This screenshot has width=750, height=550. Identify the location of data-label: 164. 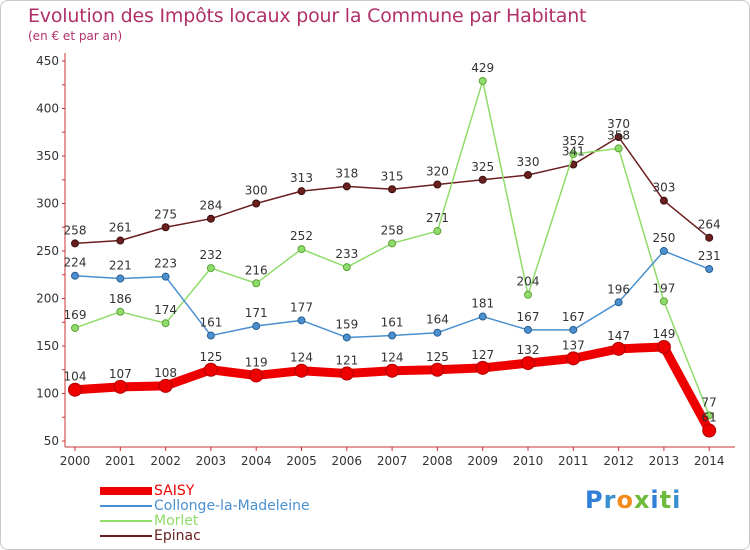
(437, 320).